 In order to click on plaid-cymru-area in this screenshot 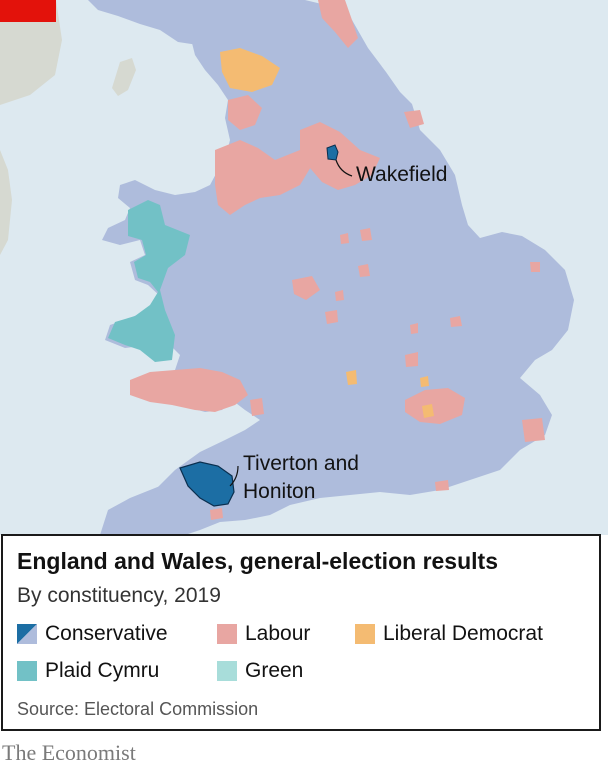, I will do `click(149, 281)`.